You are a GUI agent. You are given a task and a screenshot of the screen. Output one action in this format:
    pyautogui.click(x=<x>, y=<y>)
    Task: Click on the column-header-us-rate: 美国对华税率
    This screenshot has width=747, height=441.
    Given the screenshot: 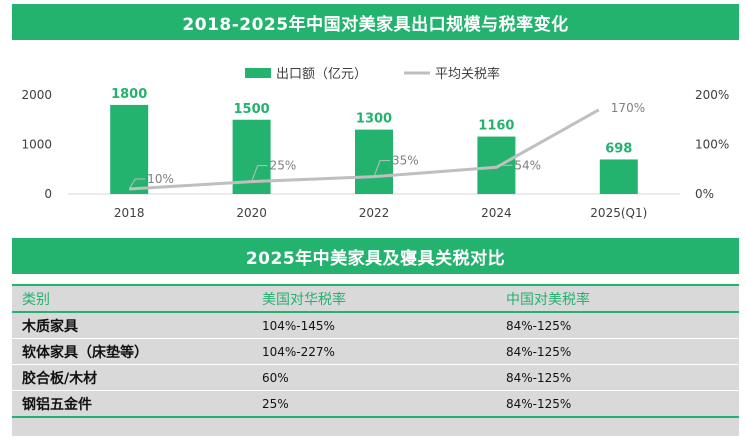 What is the action you would take?
    pyautogui.click(x=374, y=298)
    